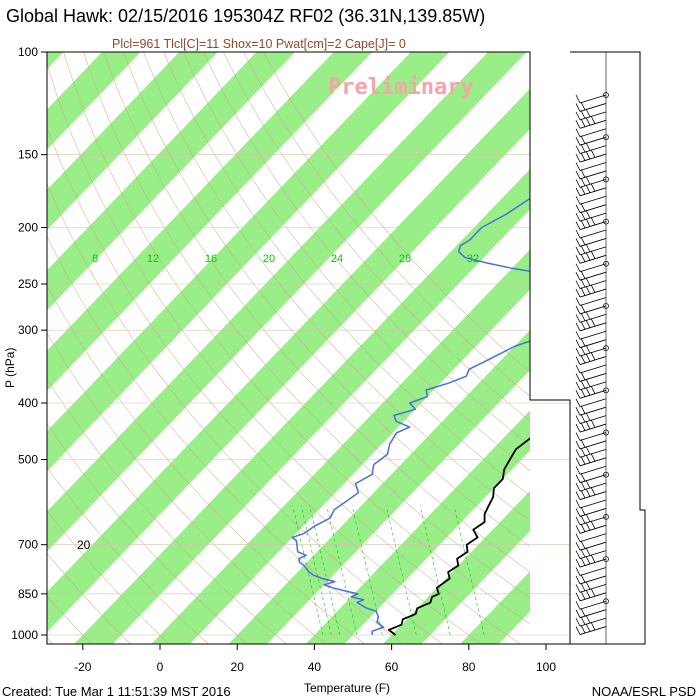 The image size is (700, 700). What do you see at coordinates (592, 348) in the screenshot?
I see `wind-barbs` at bounding box center [592, 348].